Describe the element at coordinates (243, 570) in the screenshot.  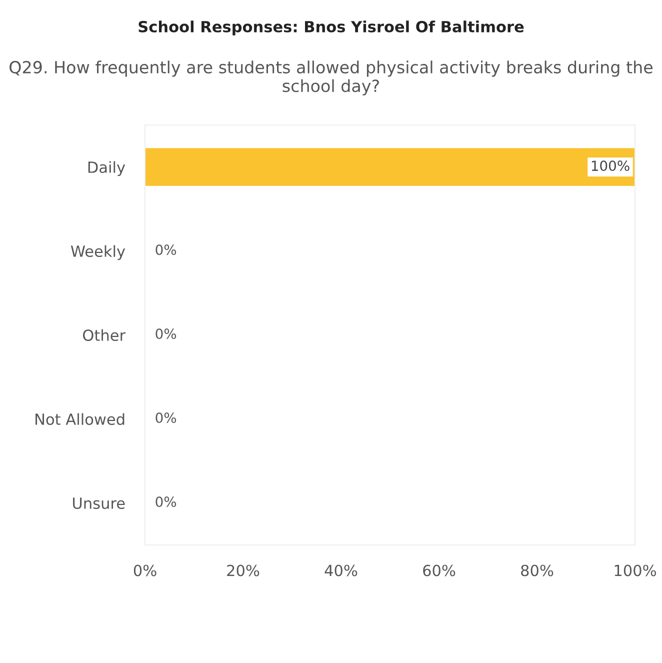
I see `x-tick-label: 20%` at that location.